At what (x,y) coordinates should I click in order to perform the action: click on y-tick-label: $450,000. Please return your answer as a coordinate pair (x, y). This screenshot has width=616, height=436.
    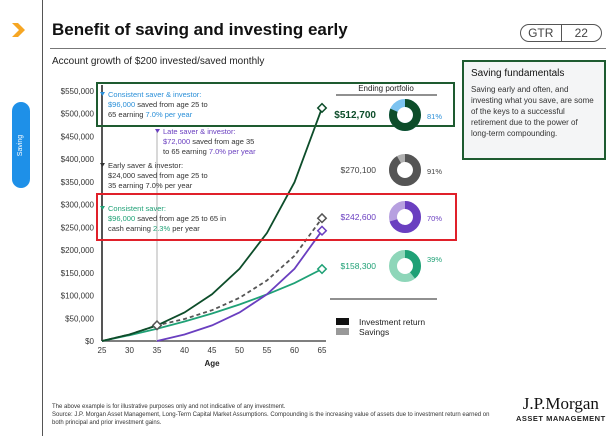
    Looking at the image, I should click on (78, 136).